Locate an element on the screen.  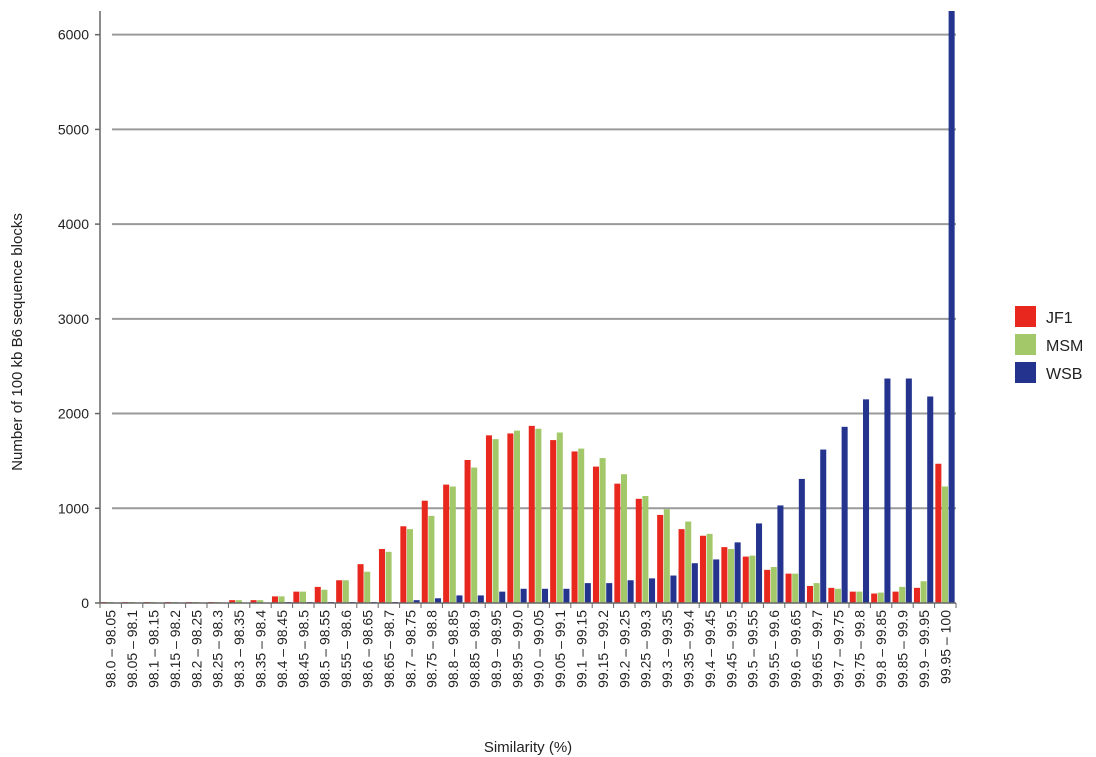
y-tick-label: 5000 is located at coordinates (73, 129).